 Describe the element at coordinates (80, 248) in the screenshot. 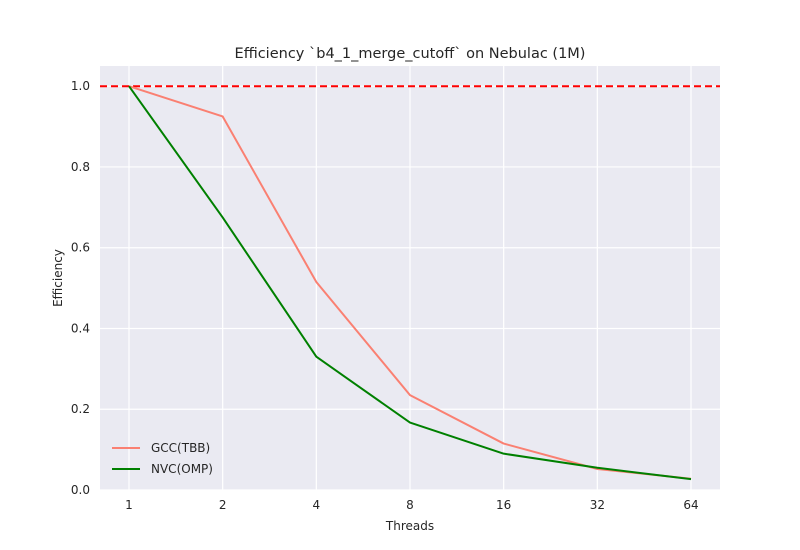

I see `y-tick-label: 0.6` at that location.